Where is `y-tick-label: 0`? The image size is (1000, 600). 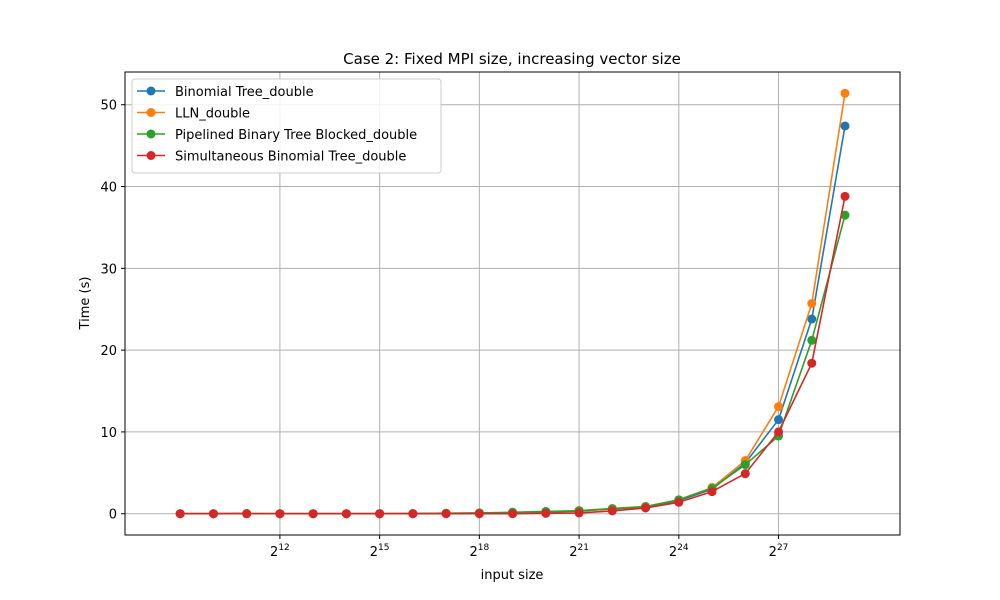 y-tick-label: 0 is located at coordinates (113, 515).